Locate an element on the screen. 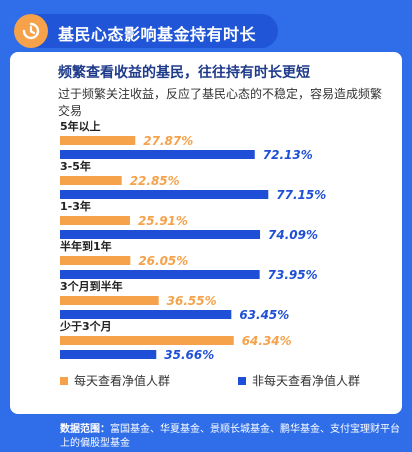  page-title: 基民心态影响基金持有时长 is located at coordinates (157, 34).